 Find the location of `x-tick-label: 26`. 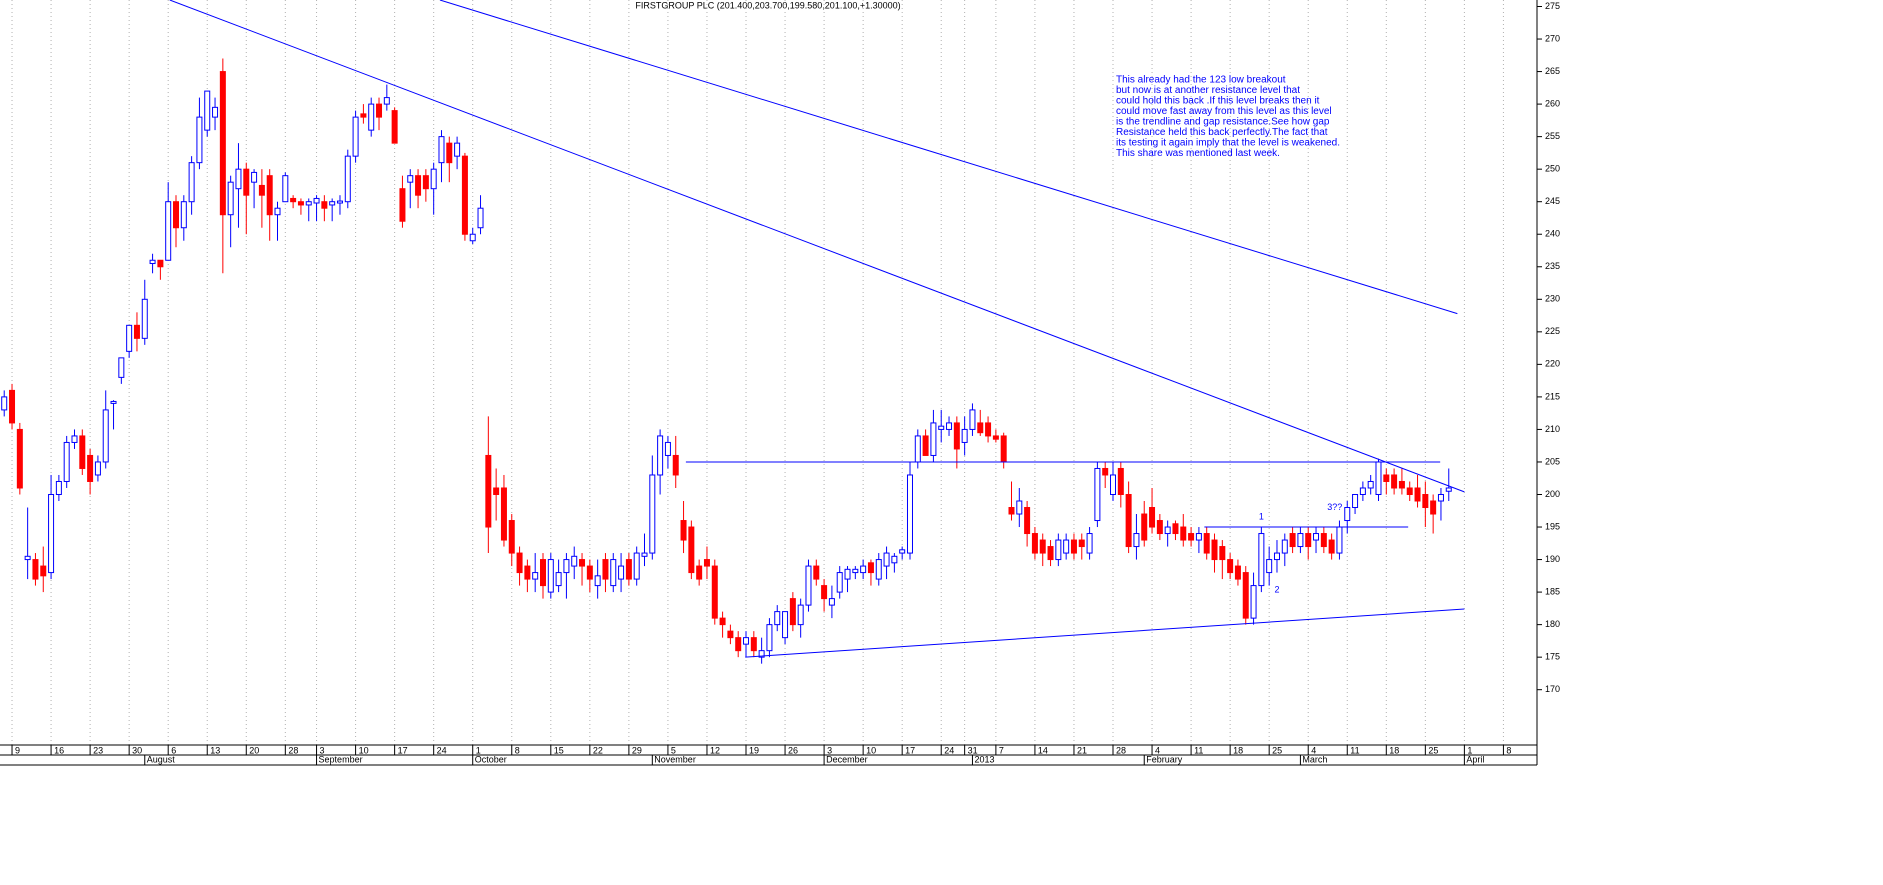

x-tick-label: 26 is located at coordinates (793, 750).